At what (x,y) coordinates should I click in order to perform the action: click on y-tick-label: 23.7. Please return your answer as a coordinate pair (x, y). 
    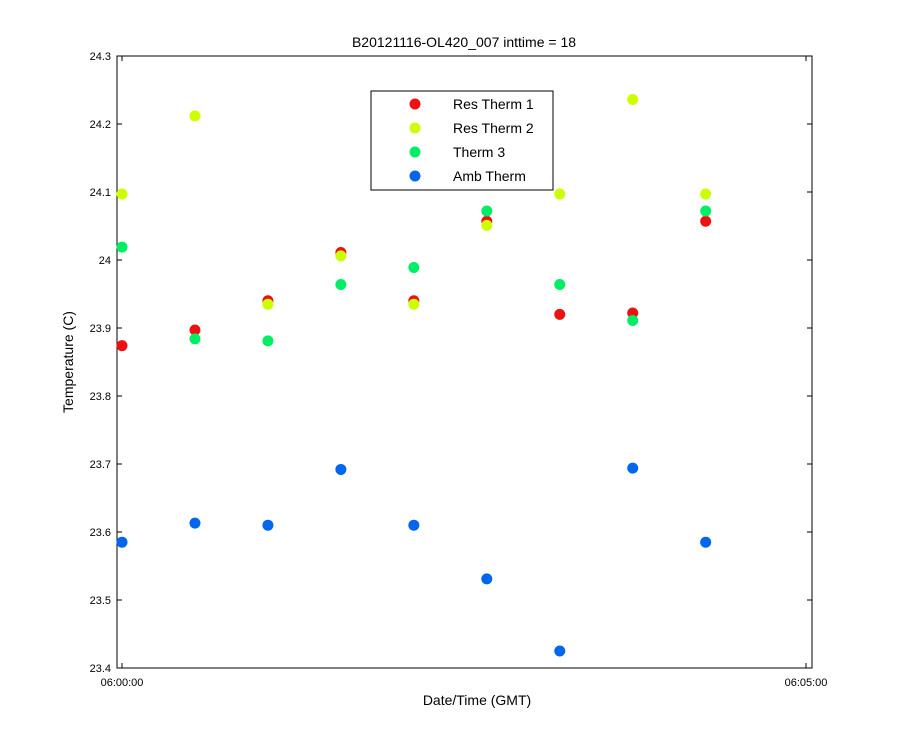
    Looking at the image, I should click on (100, 465).